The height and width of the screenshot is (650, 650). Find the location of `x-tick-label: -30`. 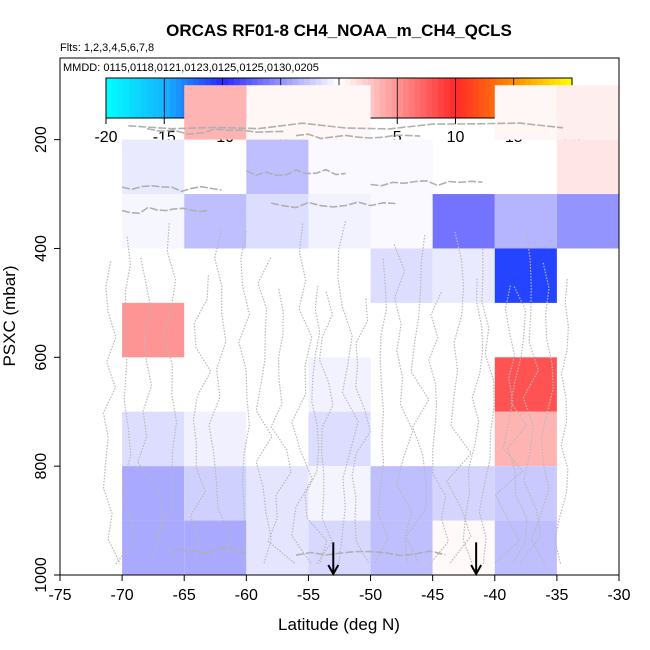

x-tick-label: -30 is located at coordinates (618, 595).